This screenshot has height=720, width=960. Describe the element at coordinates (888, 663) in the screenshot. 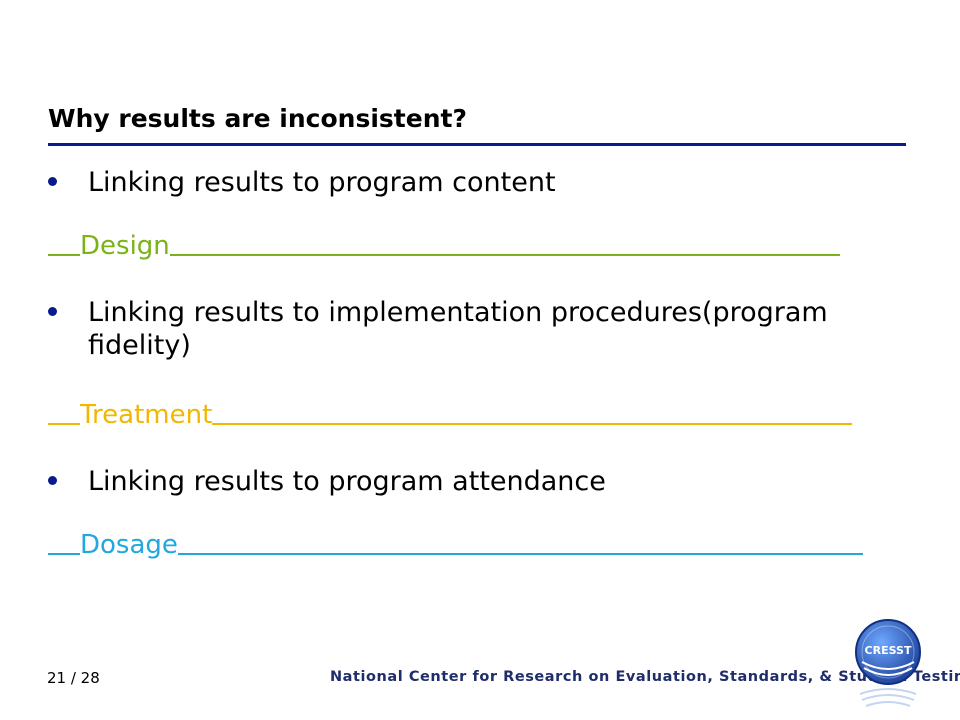

I see `cresst-logo-icon: CRESST` at that location.